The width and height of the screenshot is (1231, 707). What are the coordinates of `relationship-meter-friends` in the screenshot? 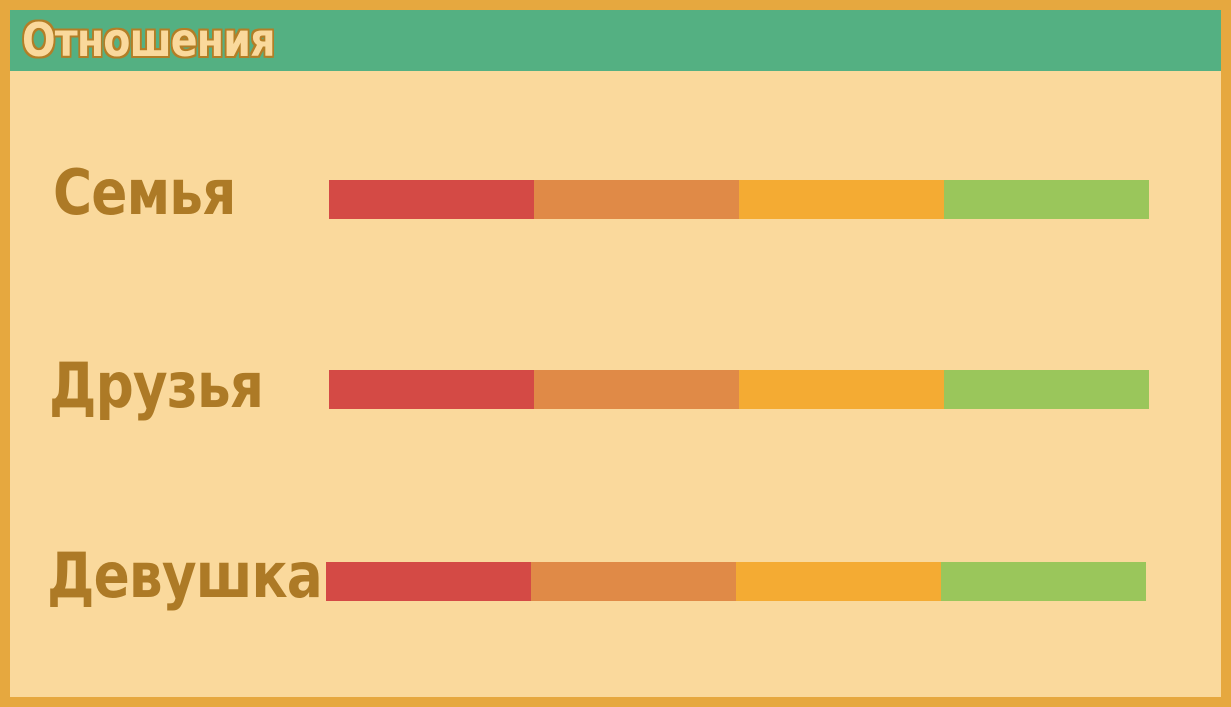 It's located at (739, 389).